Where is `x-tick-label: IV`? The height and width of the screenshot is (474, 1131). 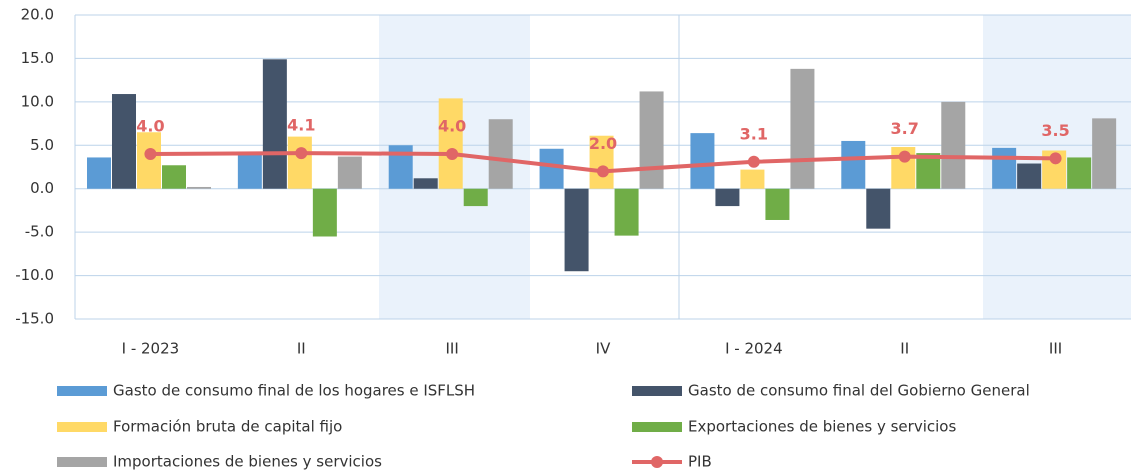
x-tick-label: IV is located at coordinates (603, 349).